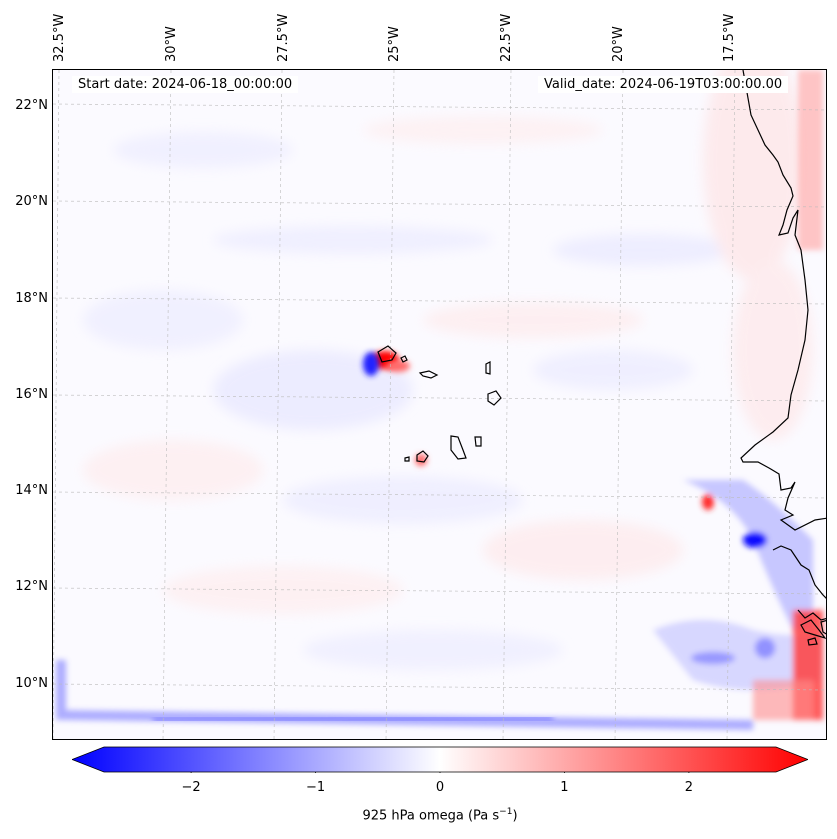 This screenshot has width=837, height=839. I want to click on colorbar-tick-label: −1, so click(315, 787).